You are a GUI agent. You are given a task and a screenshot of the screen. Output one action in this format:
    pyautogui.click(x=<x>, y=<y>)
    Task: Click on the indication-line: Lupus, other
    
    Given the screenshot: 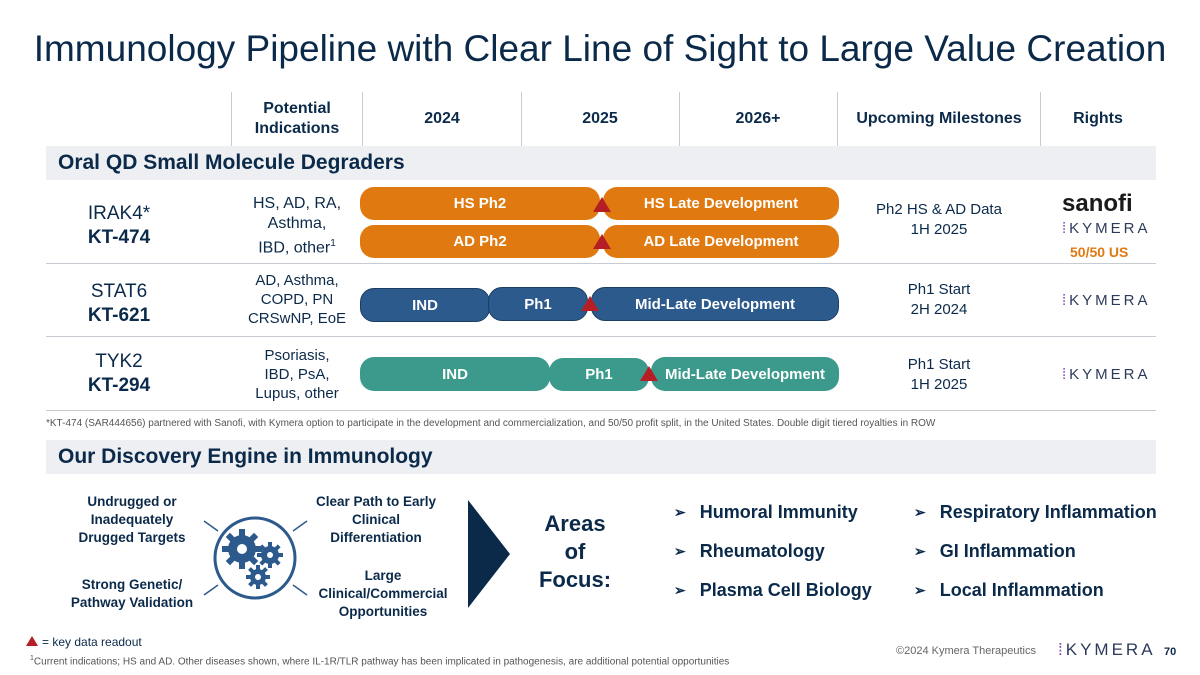 What is the action you would take?
    pyautogui.click(x=297, y=393)
    